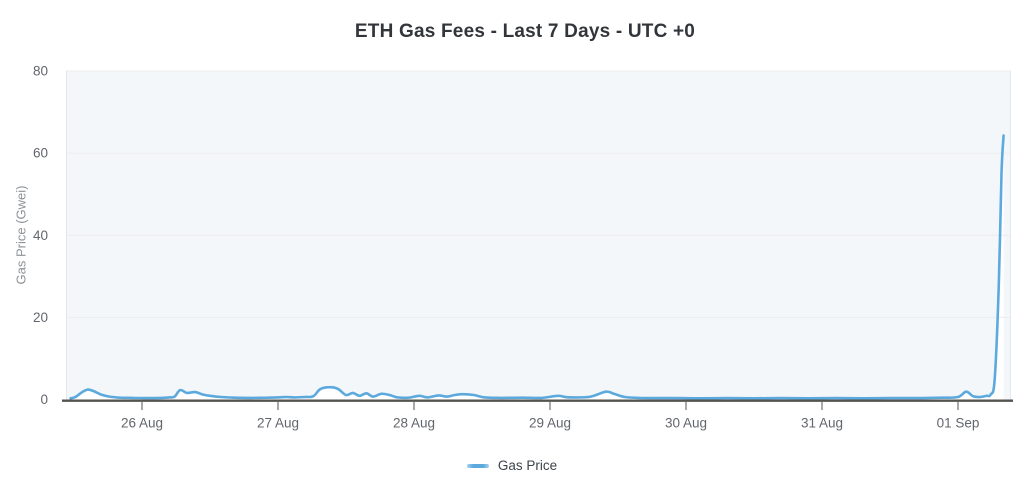 Image resolution: width=1024 pixels, height=491 pixels. Describe the element at coordinates (477, 465) in the screenshot. I see `gas-price-line-swatch-icon` at that location.